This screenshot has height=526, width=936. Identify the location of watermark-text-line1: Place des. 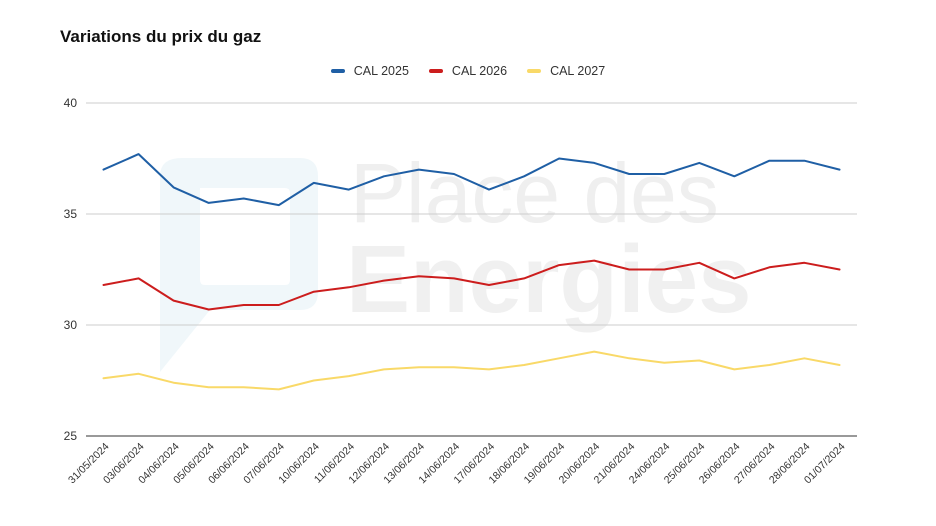
(534, 193).